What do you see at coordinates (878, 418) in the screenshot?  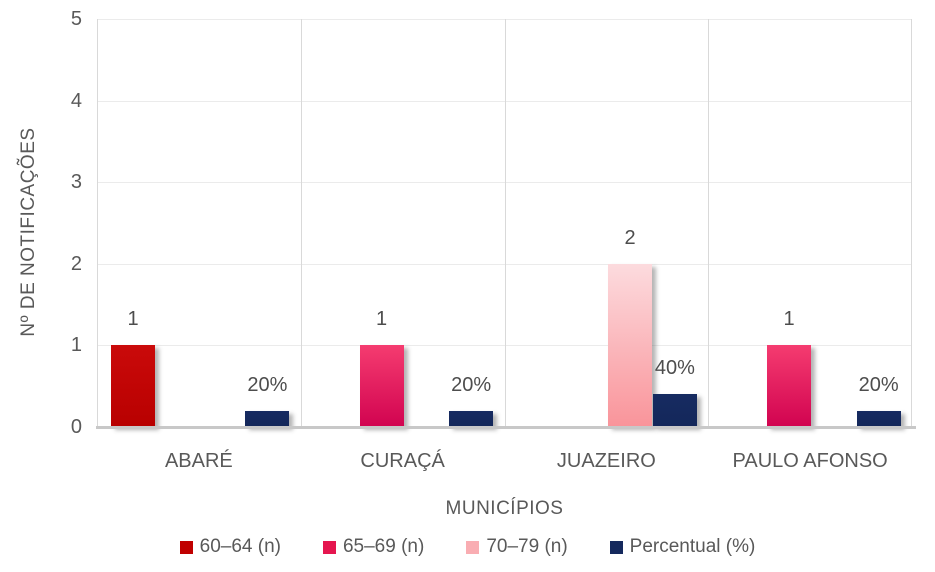 I see `bar-percentual-paulo-afonso` at bounding box center [878, 418].